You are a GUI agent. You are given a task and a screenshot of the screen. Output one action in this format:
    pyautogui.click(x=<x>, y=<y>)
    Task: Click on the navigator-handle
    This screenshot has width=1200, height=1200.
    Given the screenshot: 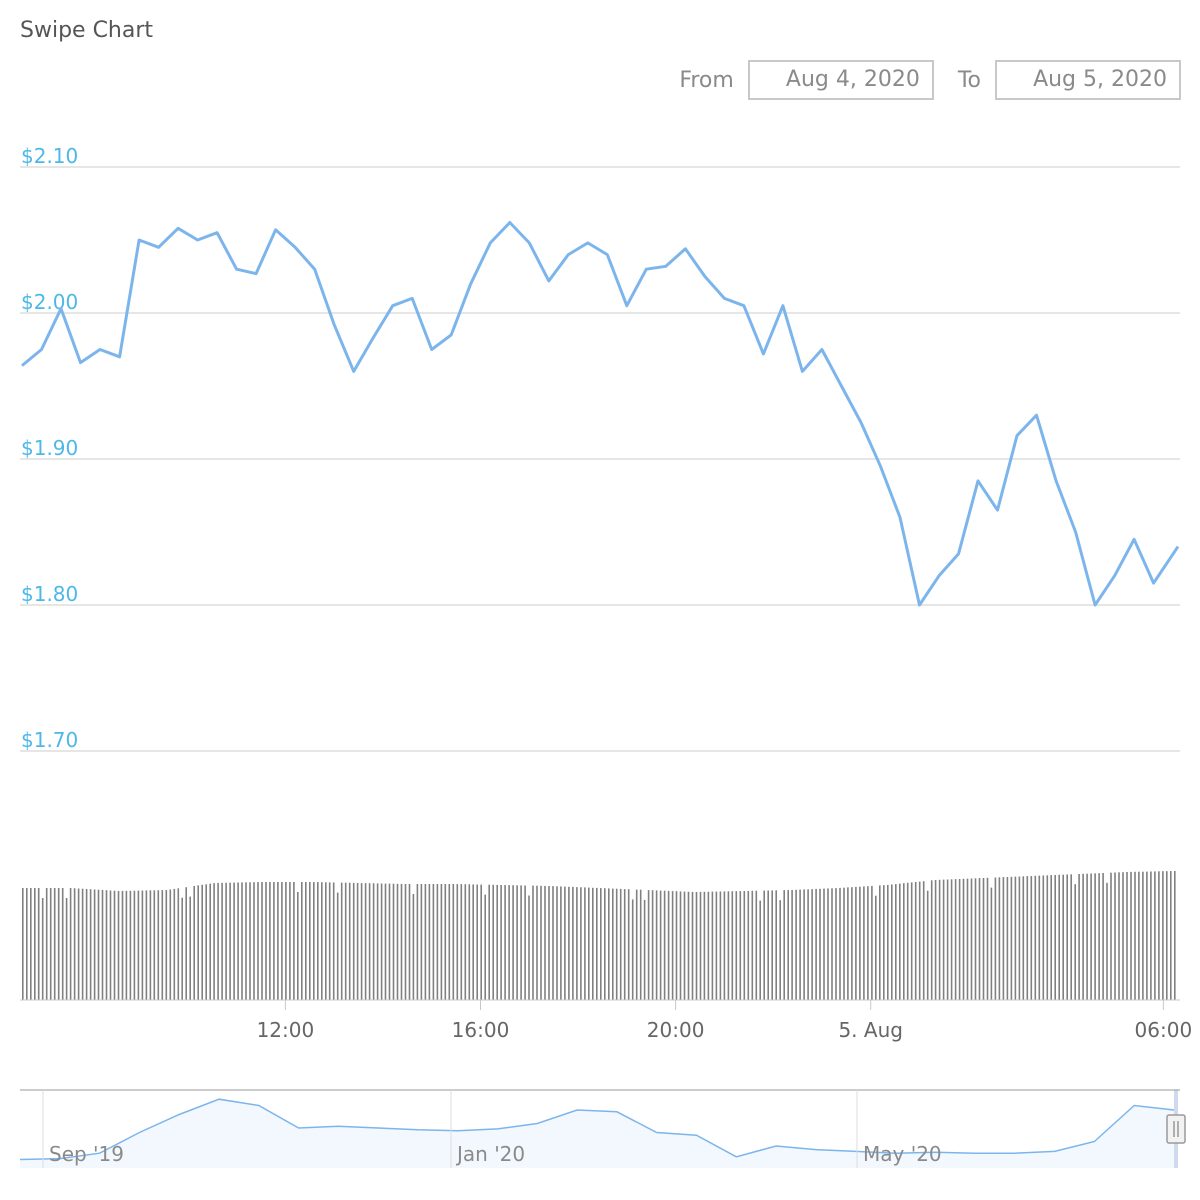 What is the action you would take?
    pyautogui.click(x=1176, y=1129)
    